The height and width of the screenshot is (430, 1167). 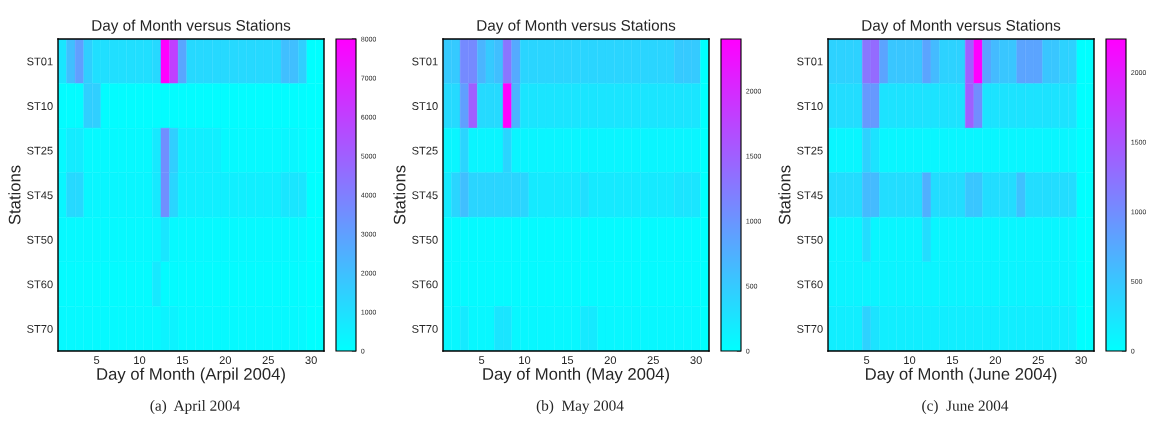 I want to click on x-axis-title: Day of Month (Arpil 2004), so click(x=191, y=375).